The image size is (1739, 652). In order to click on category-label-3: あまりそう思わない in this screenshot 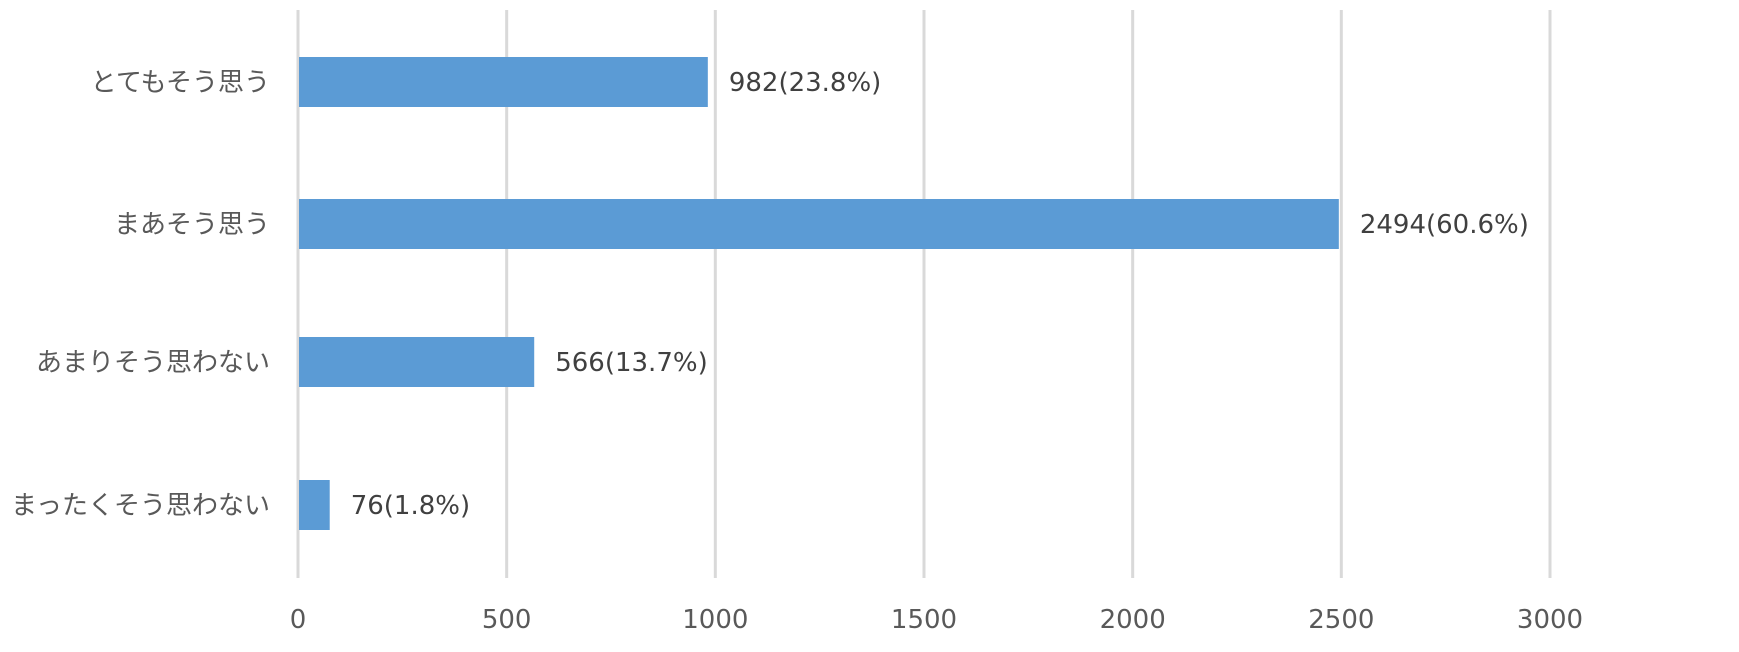, I will do `click(153, 363)`.